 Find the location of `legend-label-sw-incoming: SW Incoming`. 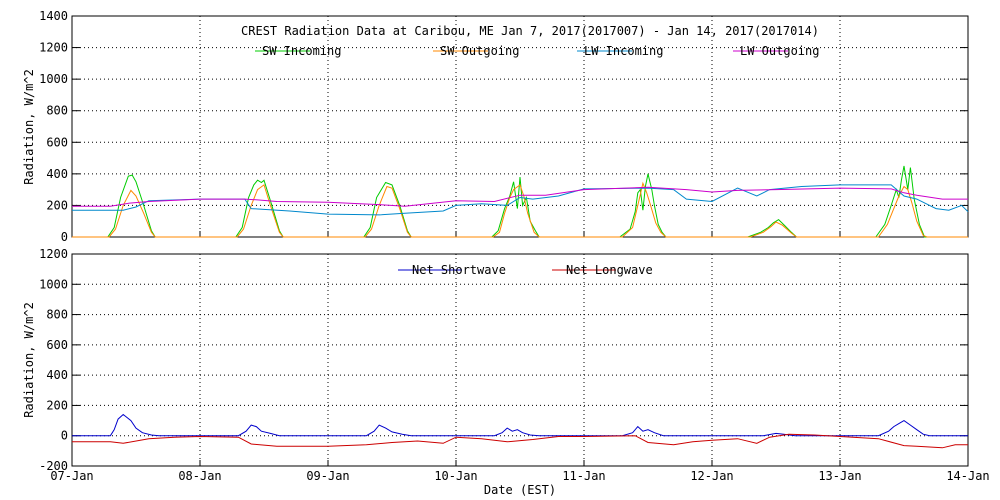

legend-label-sw-incoming: SW Incoming is located at coordinates (301, 51).